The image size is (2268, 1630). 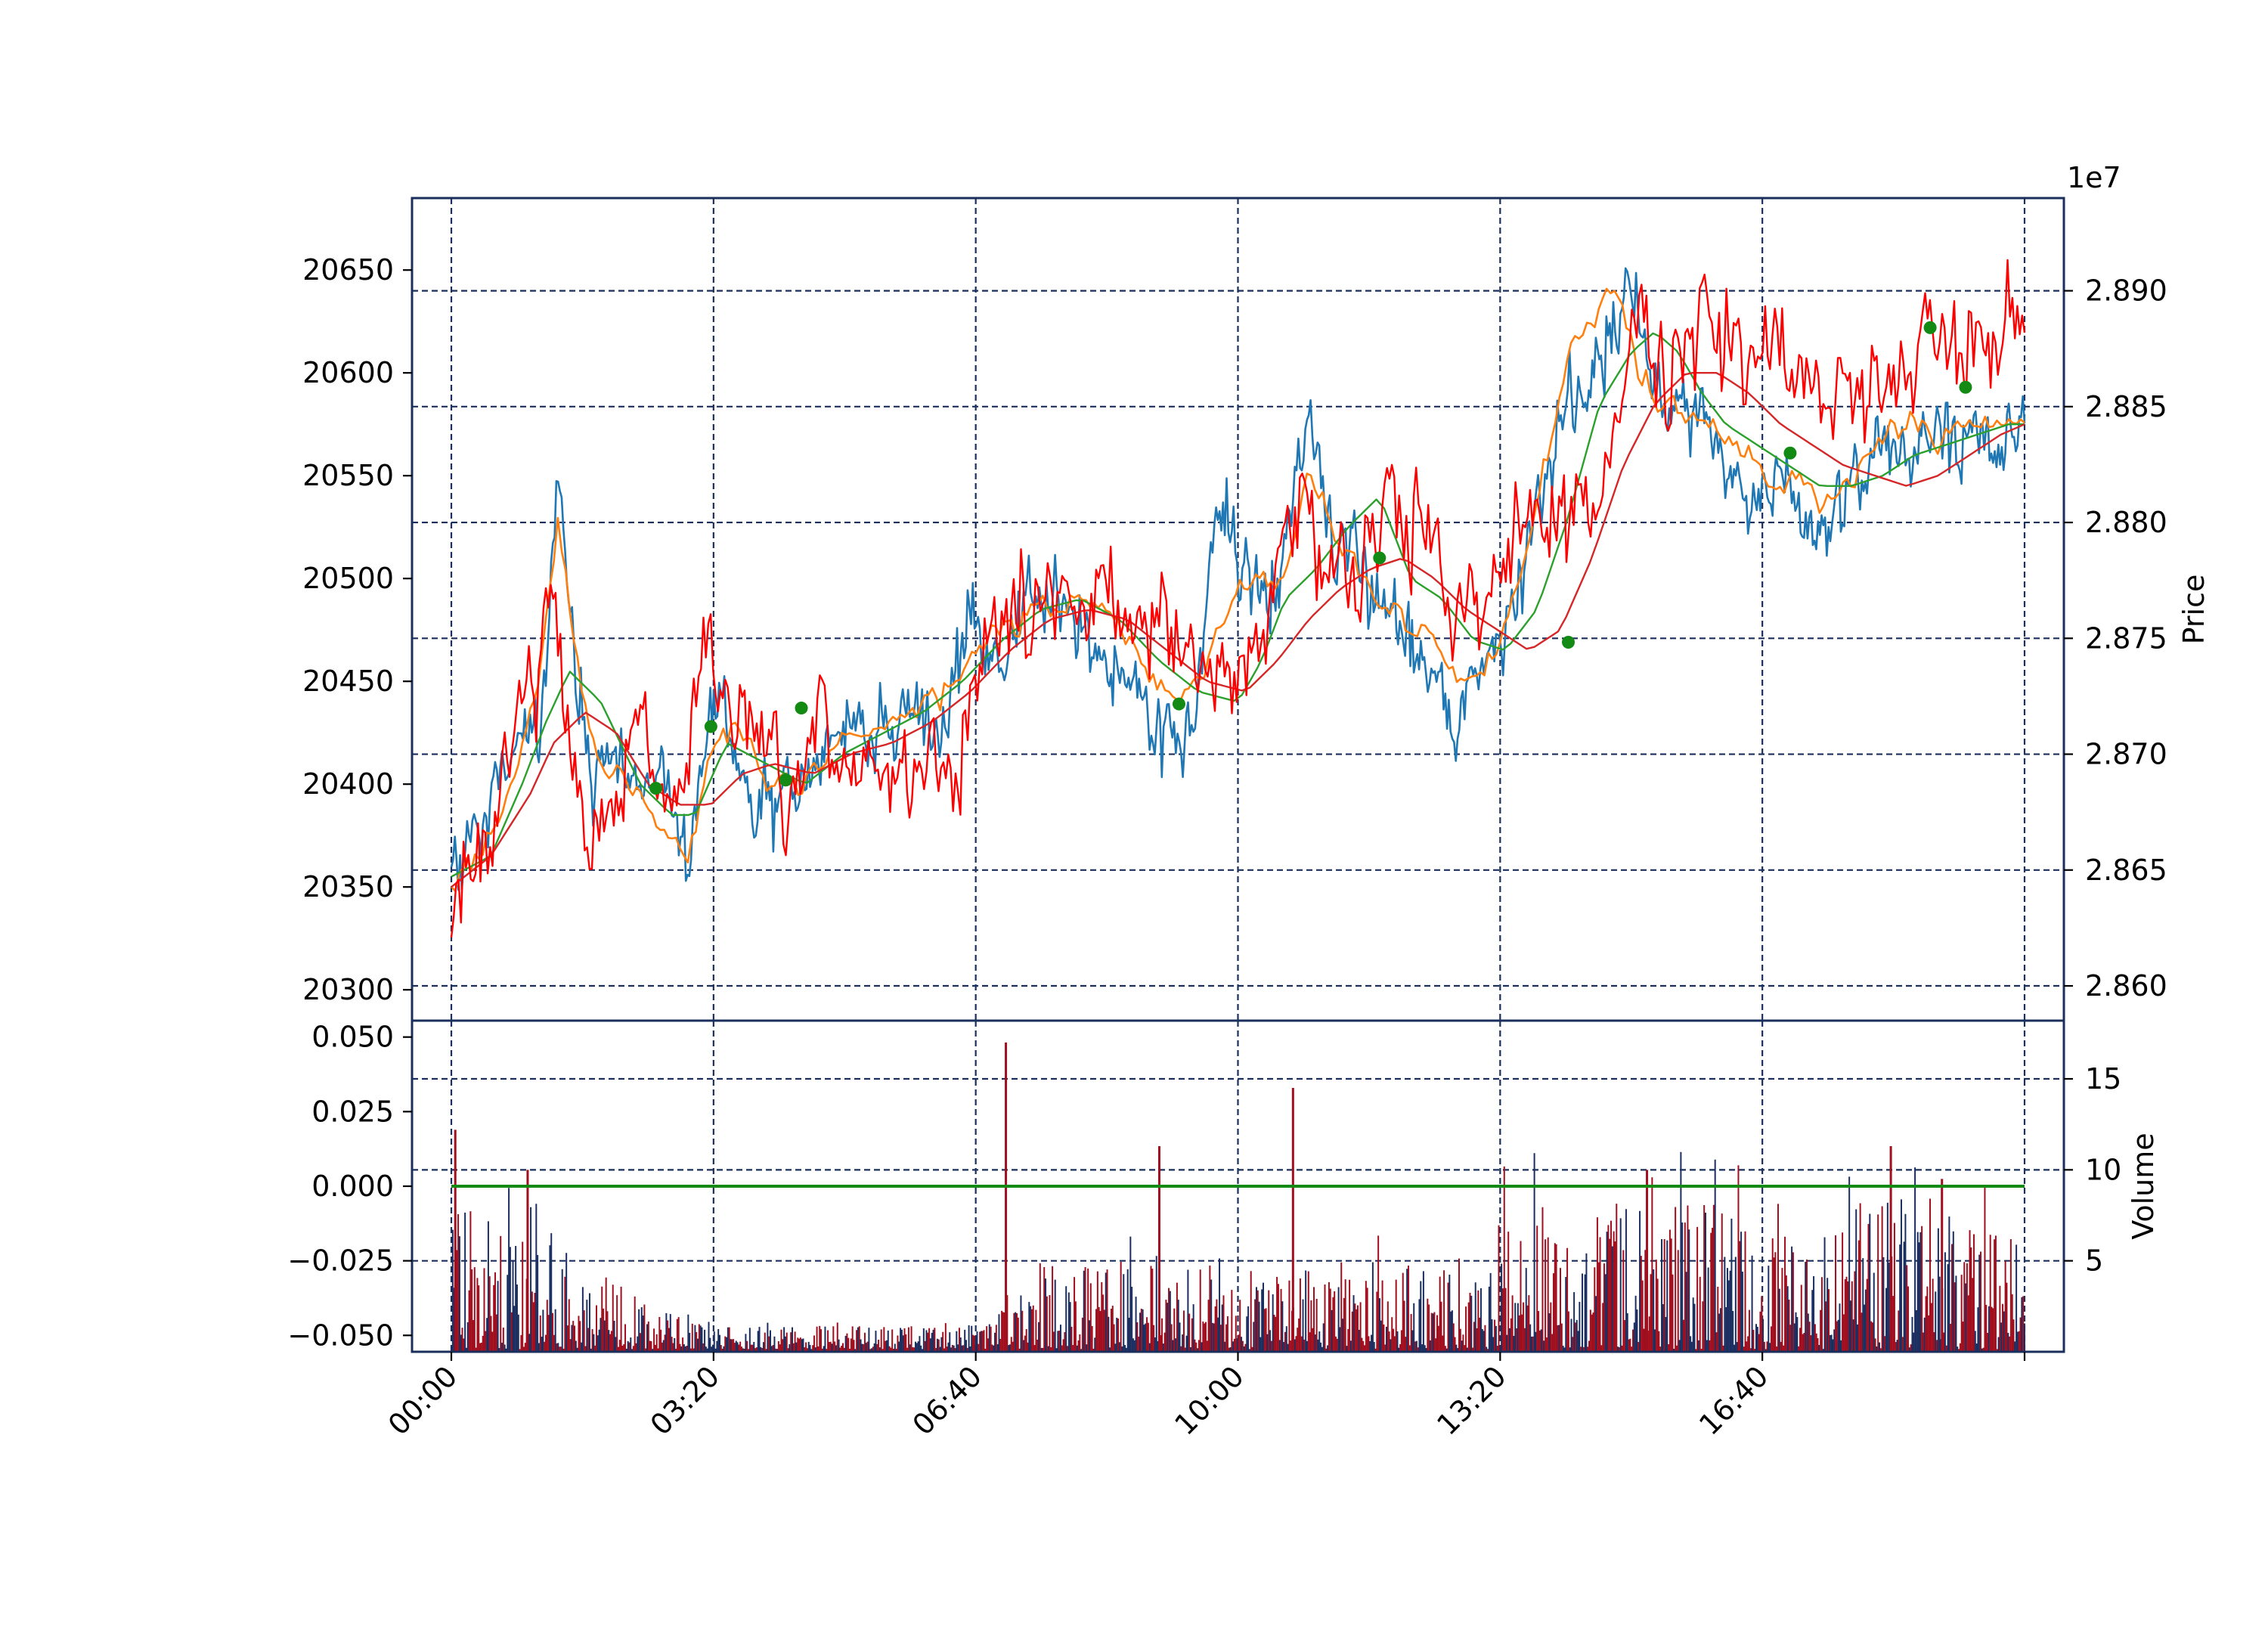 What do you see at coordinates (348, 578) in the screenshot?
I see `price-left-tick-label-4: 20500` at bounding box center [348, 578].